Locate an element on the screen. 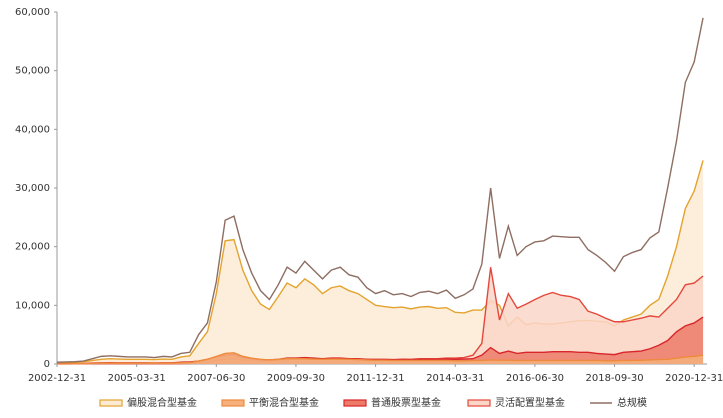 This screenshot has height=418, width=723. x-tick-label: 2007-06-30 is located at coordinates (216, 378).